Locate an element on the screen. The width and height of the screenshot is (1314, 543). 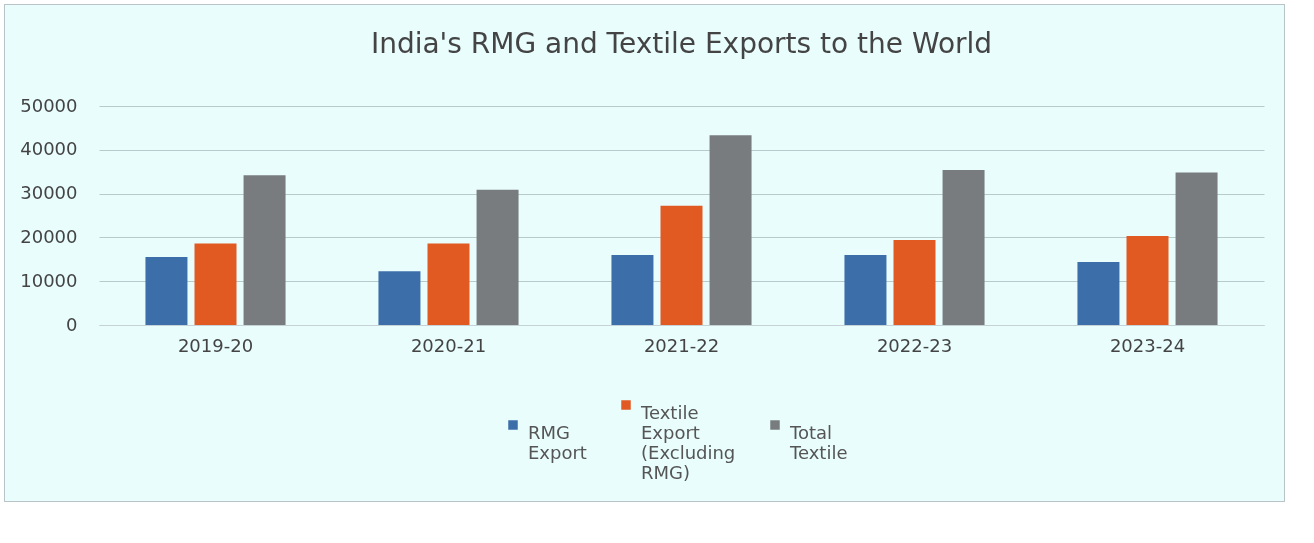
x-tick-label: 2022-23 is located at coordinates (914, 345).